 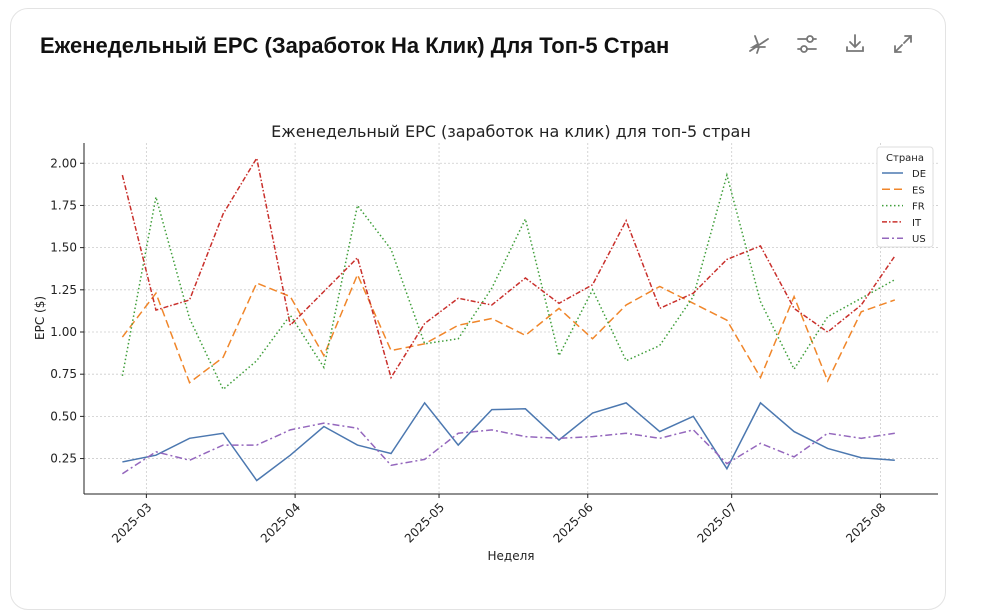 What do you see at coordinates (919, 174) in the screenshot?
I see `legend-label-DE: DE` at bounding box center [919, 174].